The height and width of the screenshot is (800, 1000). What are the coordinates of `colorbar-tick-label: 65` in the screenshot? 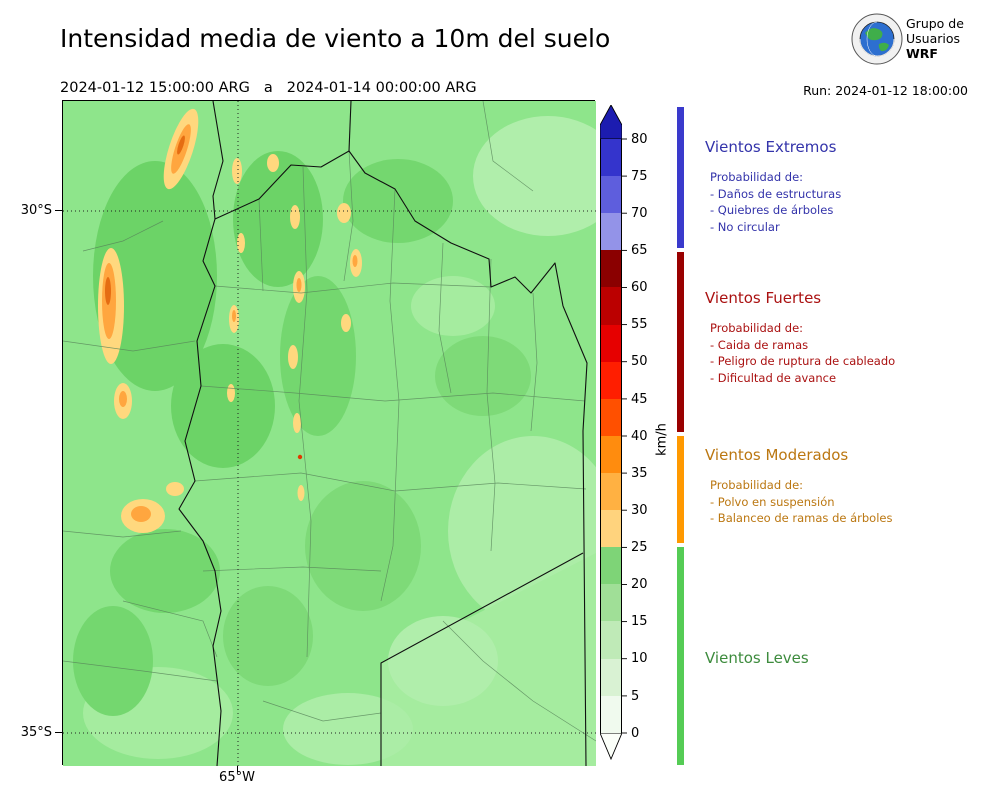 It's located at (639, 250).